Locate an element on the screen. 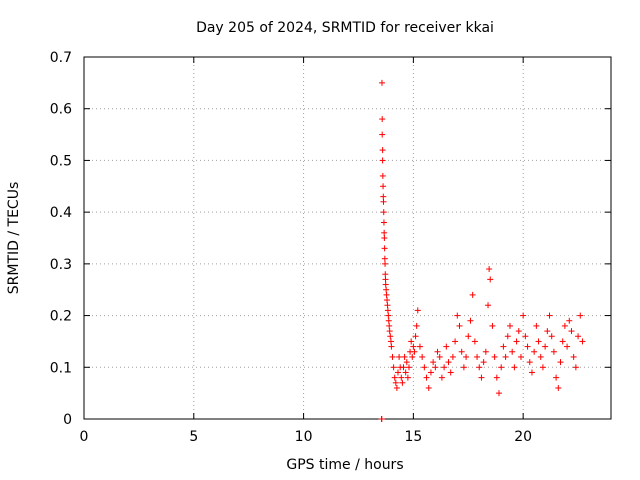  y-tick-label: 0.4 is located at coordinates (61, 213).